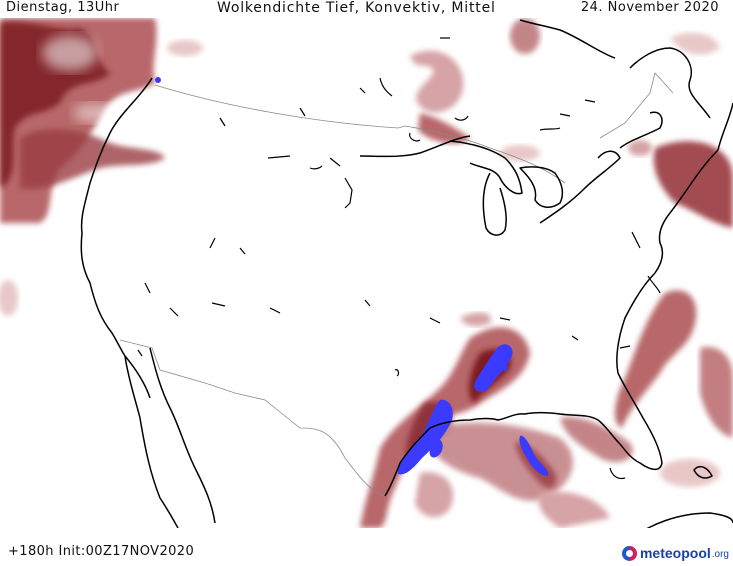  I want to click on map-title: Wolkendichte Tief, Konvektiv, Mittel, so click(356, 8).